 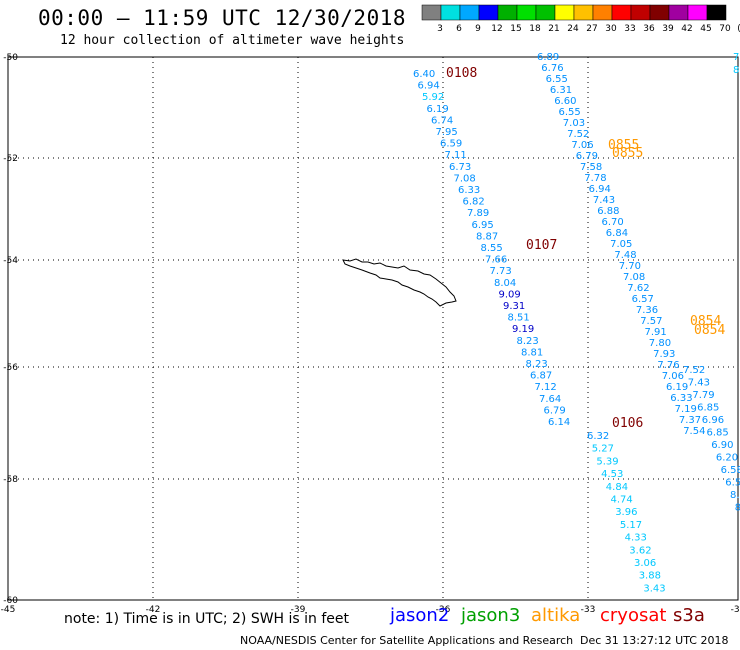 What do you see at coordinates (703, 395) in the screenshot?
I see `swh-value: 7.79` at bounding box center [703, 395].